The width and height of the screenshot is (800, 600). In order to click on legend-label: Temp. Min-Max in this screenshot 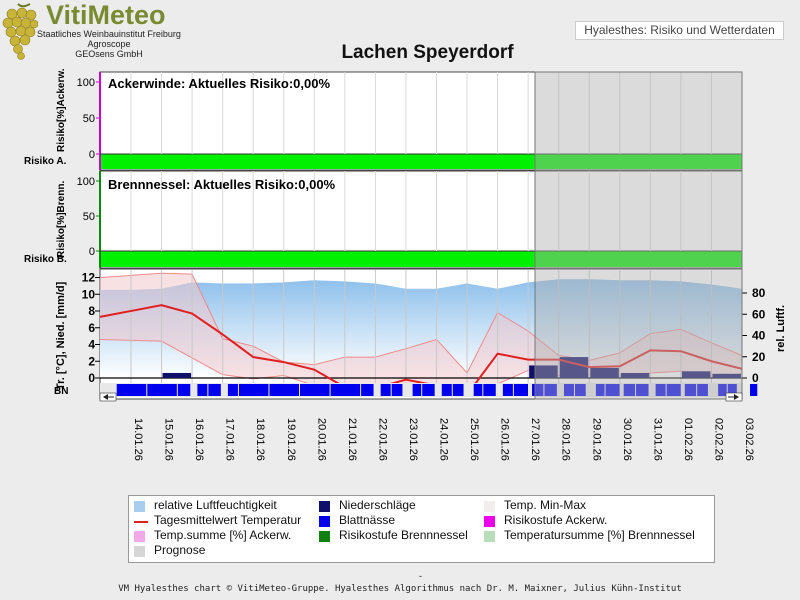, I will do `click(545, 505)`.